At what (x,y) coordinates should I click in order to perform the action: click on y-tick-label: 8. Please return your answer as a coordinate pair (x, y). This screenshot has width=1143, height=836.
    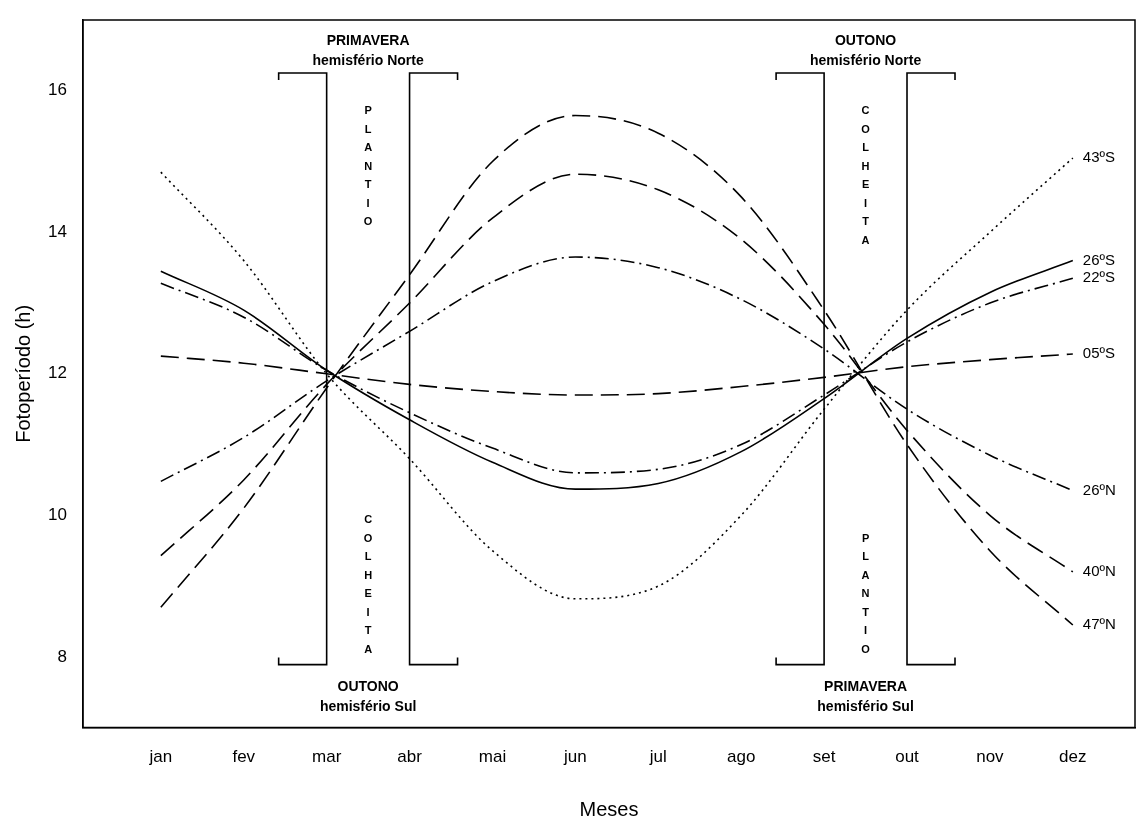
    Looking at the image, I should click on (62, 656).